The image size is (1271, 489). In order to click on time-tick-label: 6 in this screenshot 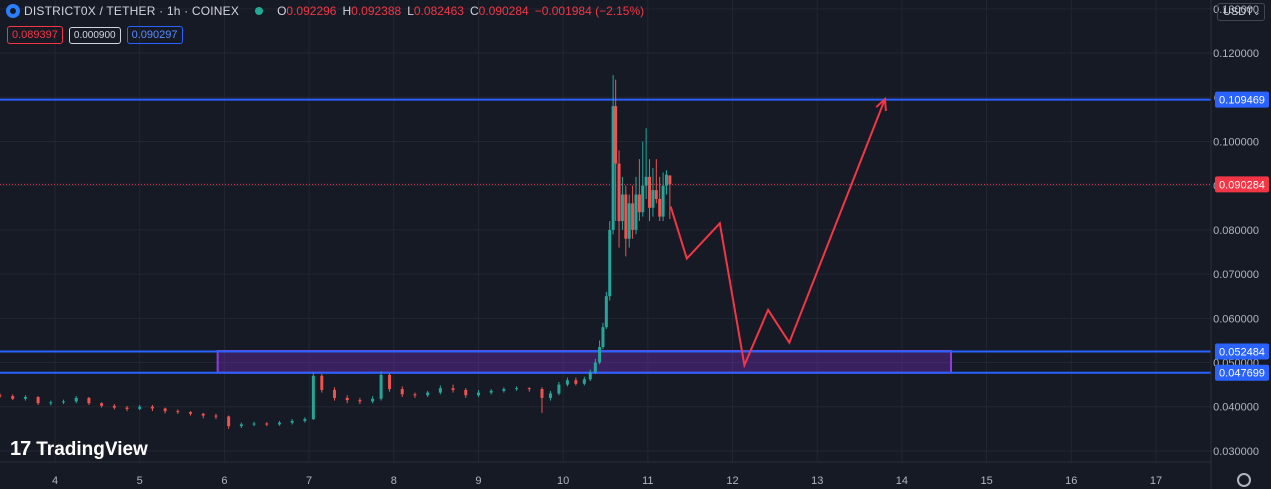, I will do `click(224, 481)`.